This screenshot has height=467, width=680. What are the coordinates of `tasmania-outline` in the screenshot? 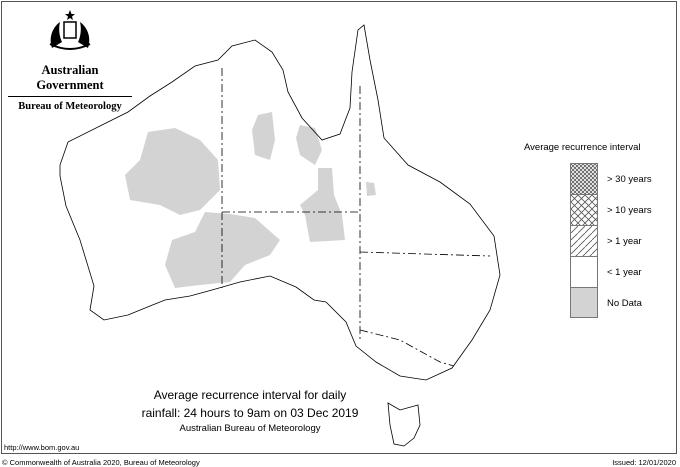 It's located at (404, 424).